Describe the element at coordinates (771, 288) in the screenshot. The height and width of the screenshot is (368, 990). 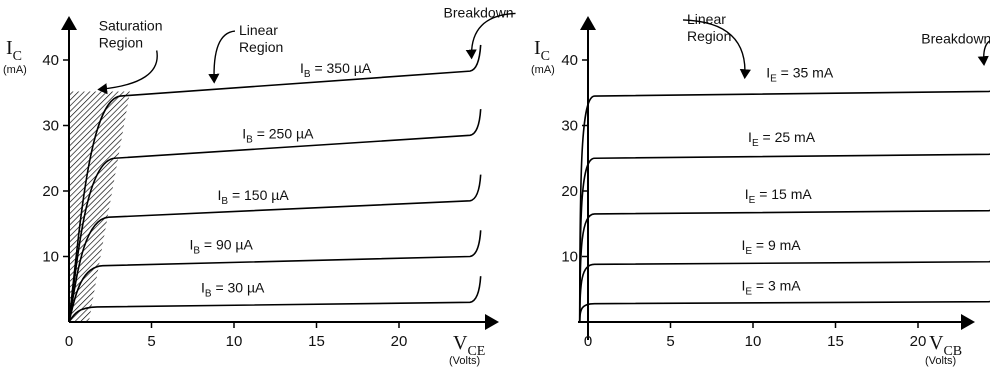
I see `series-label: IE = 3 mA` at that location.